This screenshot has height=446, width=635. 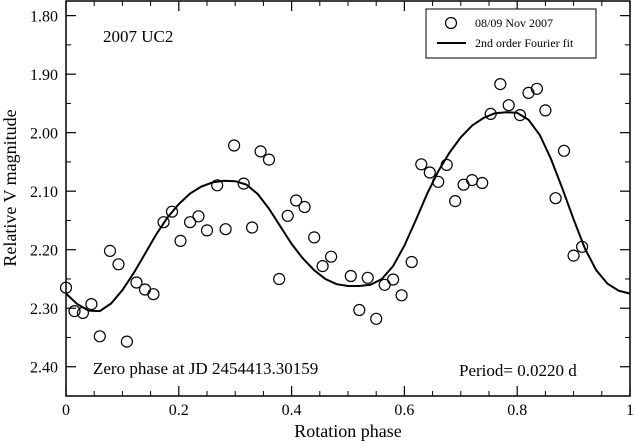 What do you see at coordinates (44, 309) in the screenshot?
I see `y-tick-label: 2.30` at bounding box center [44, 309].